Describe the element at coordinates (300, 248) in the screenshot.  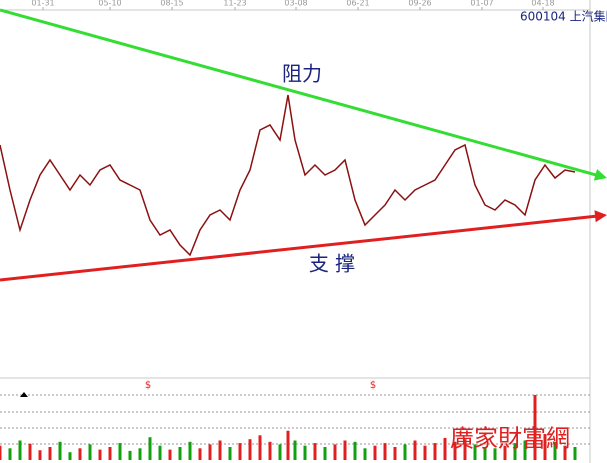
I see `trendline` at that location.